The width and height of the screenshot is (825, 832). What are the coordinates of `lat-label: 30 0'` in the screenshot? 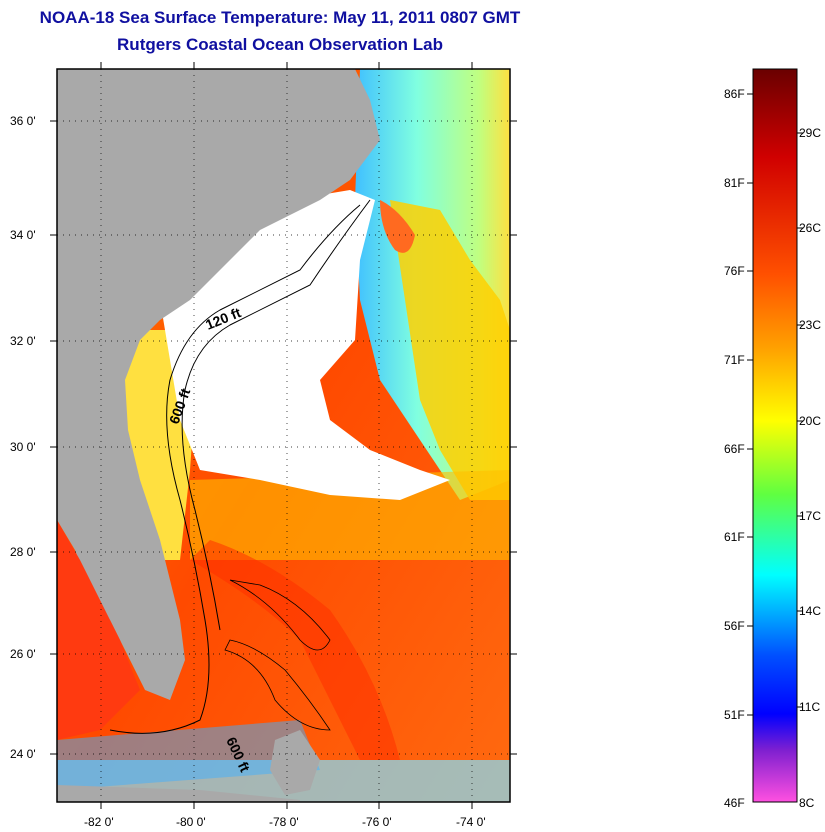 It's located at (23, 447).